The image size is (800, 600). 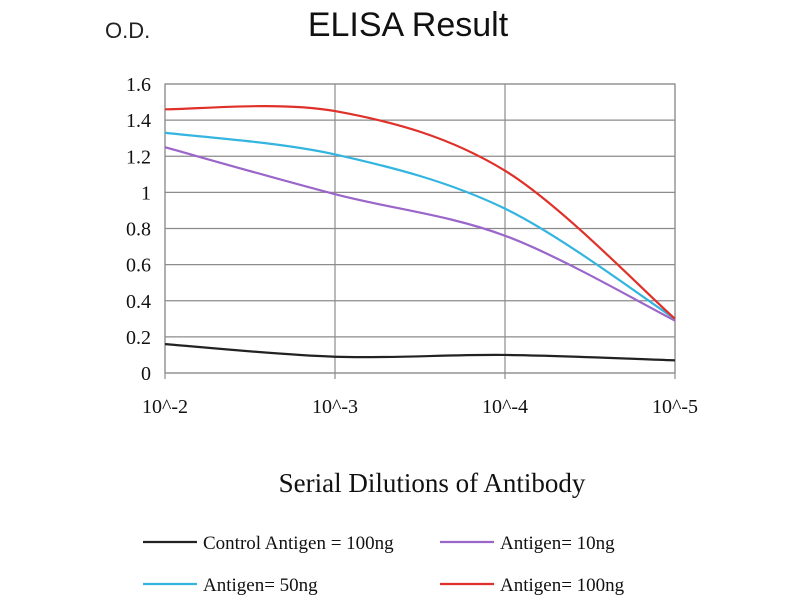 What do you see at coordinates (138, 266) in the screenshot?
I see `y-tick-label: 0.6` at bounding box center [138, 266].